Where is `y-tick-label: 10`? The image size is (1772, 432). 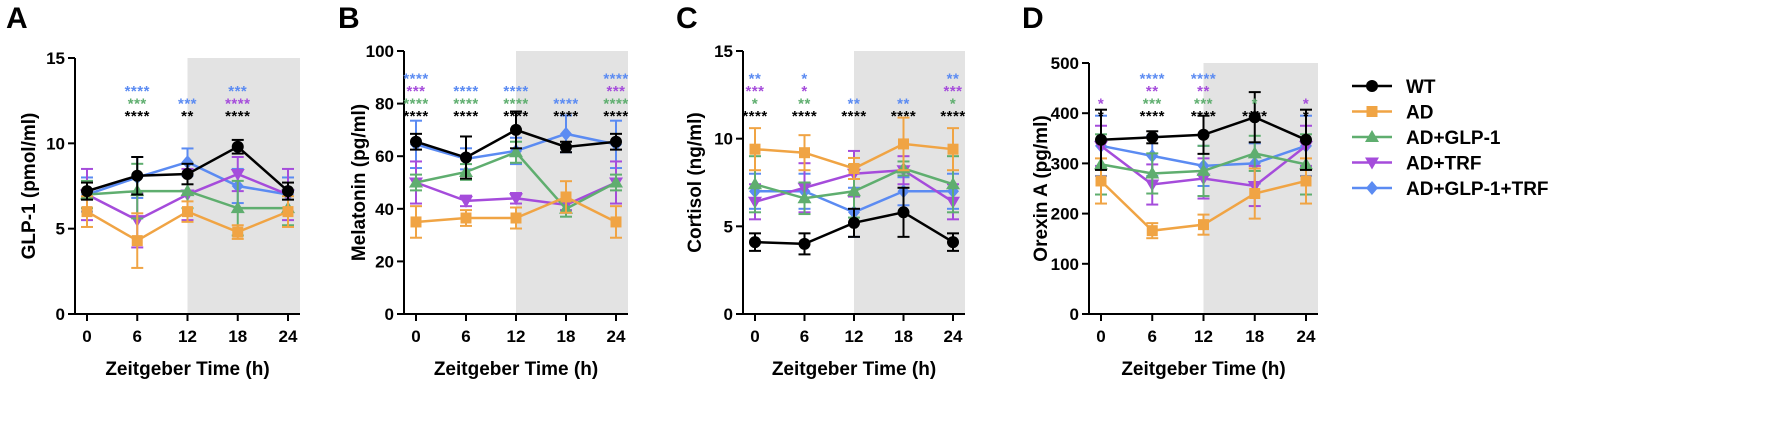 y-tick-label: 10 is located at coordinates (55, 143).